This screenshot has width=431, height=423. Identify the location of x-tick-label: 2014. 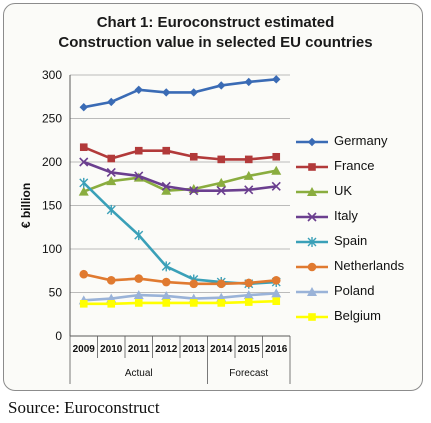
(221, 349).